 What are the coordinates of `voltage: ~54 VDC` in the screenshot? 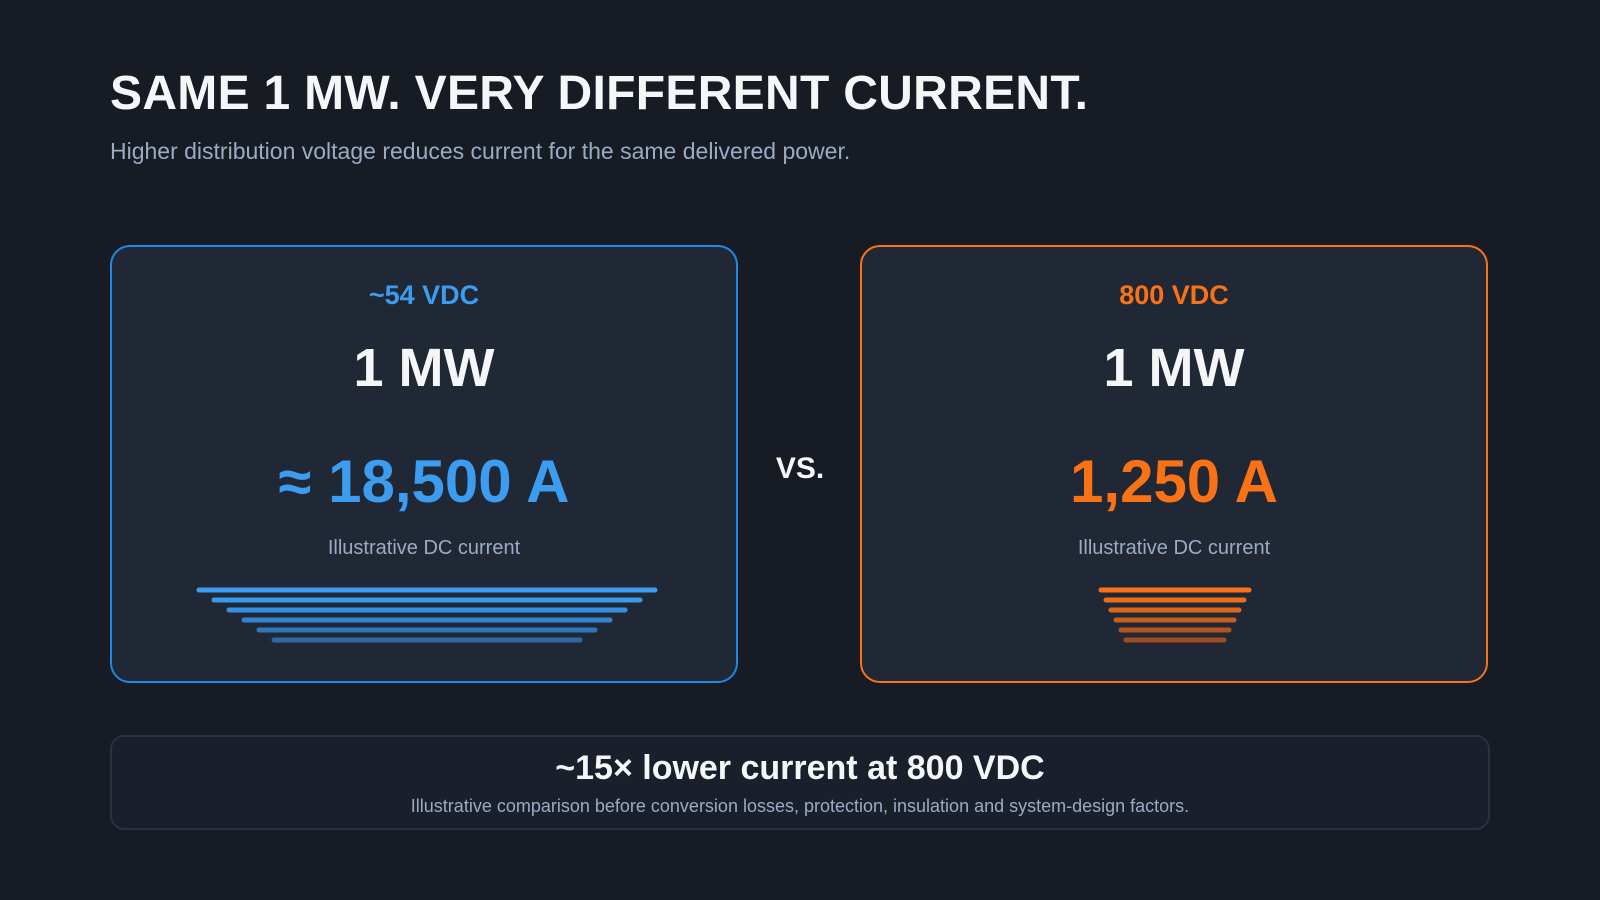 It's located at (424, 295).